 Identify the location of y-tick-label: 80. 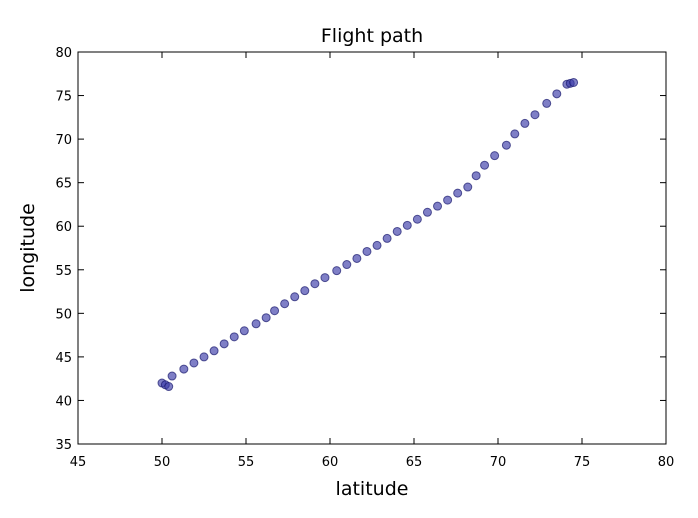
(63, 53).